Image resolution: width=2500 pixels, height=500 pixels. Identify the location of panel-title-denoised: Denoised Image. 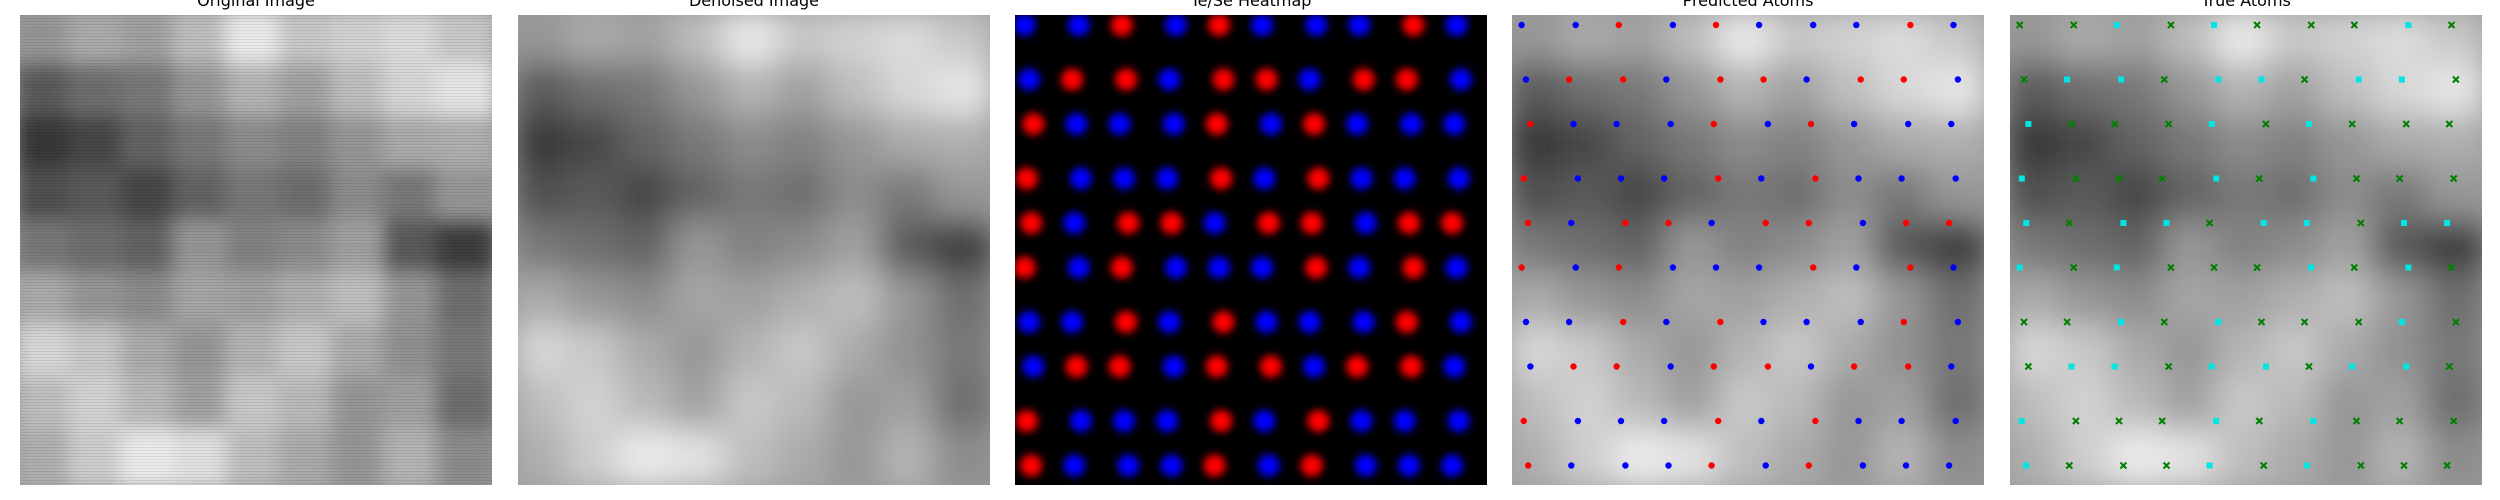
(754, 5).